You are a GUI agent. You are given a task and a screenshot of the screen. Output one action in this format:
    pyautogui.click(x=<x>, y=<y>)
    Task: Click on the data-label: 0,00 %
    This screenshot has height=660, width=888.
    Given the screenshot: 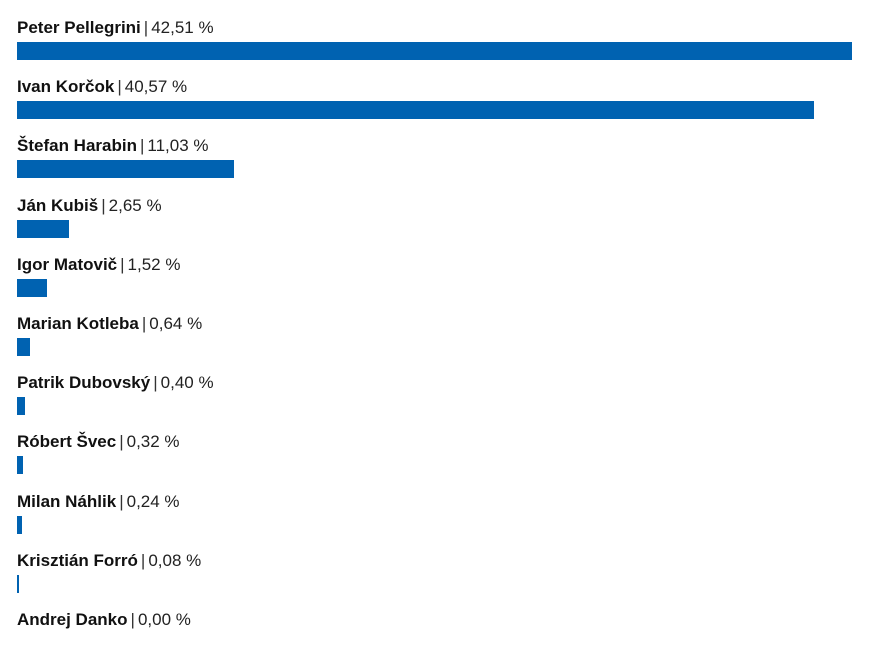 What is the action you would take?
    pyautogui.click(x=164, y=619)
    